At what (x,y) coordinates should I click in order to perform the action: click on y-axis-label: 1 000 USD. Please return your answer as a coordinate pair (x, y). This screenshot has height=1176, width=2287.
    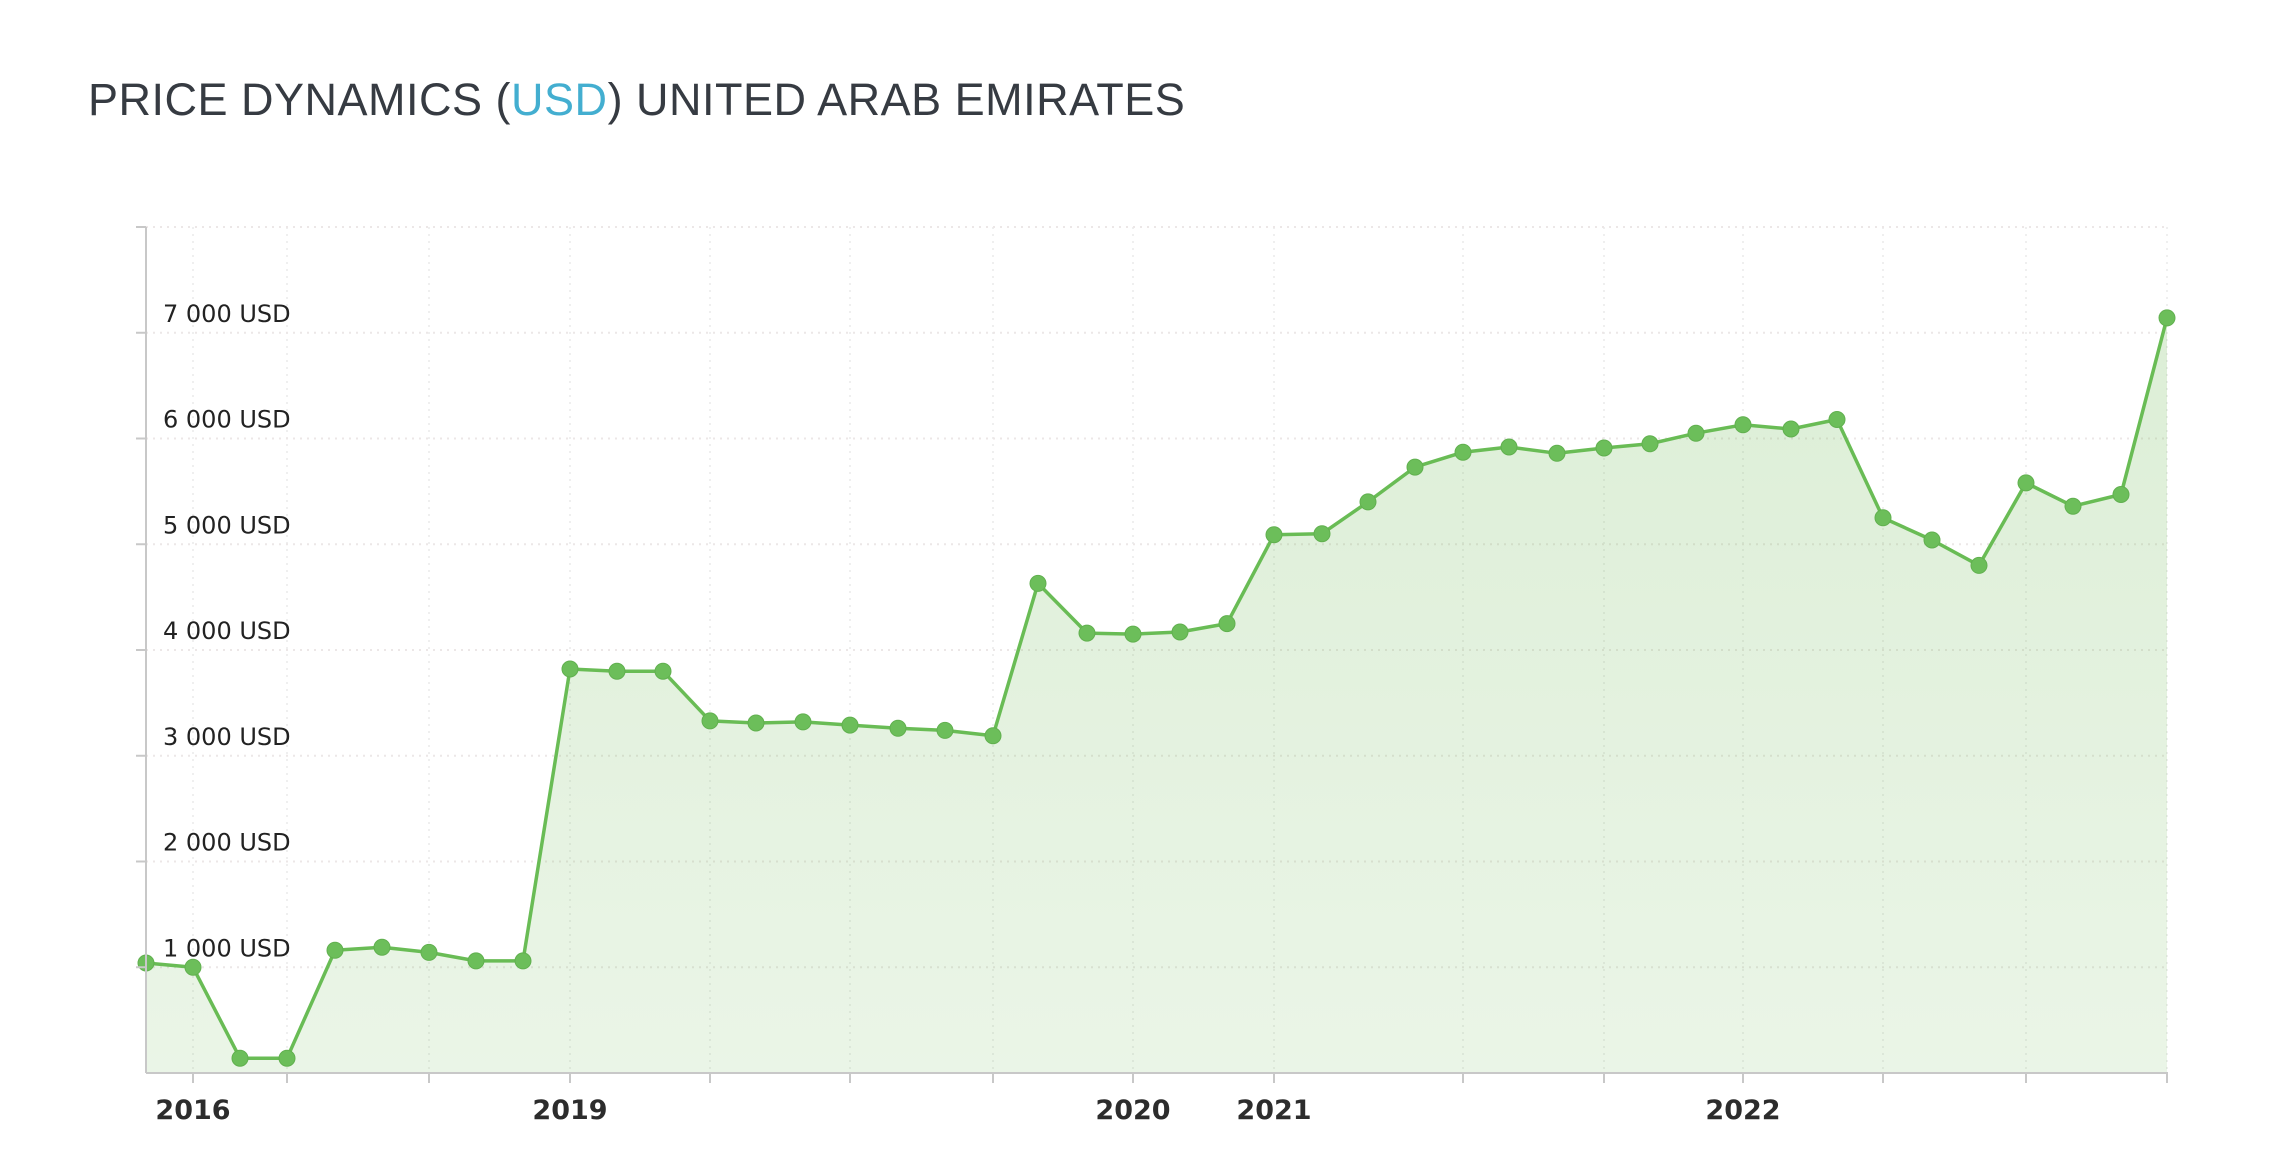
    Looking at the image, I should click on (227, 948).